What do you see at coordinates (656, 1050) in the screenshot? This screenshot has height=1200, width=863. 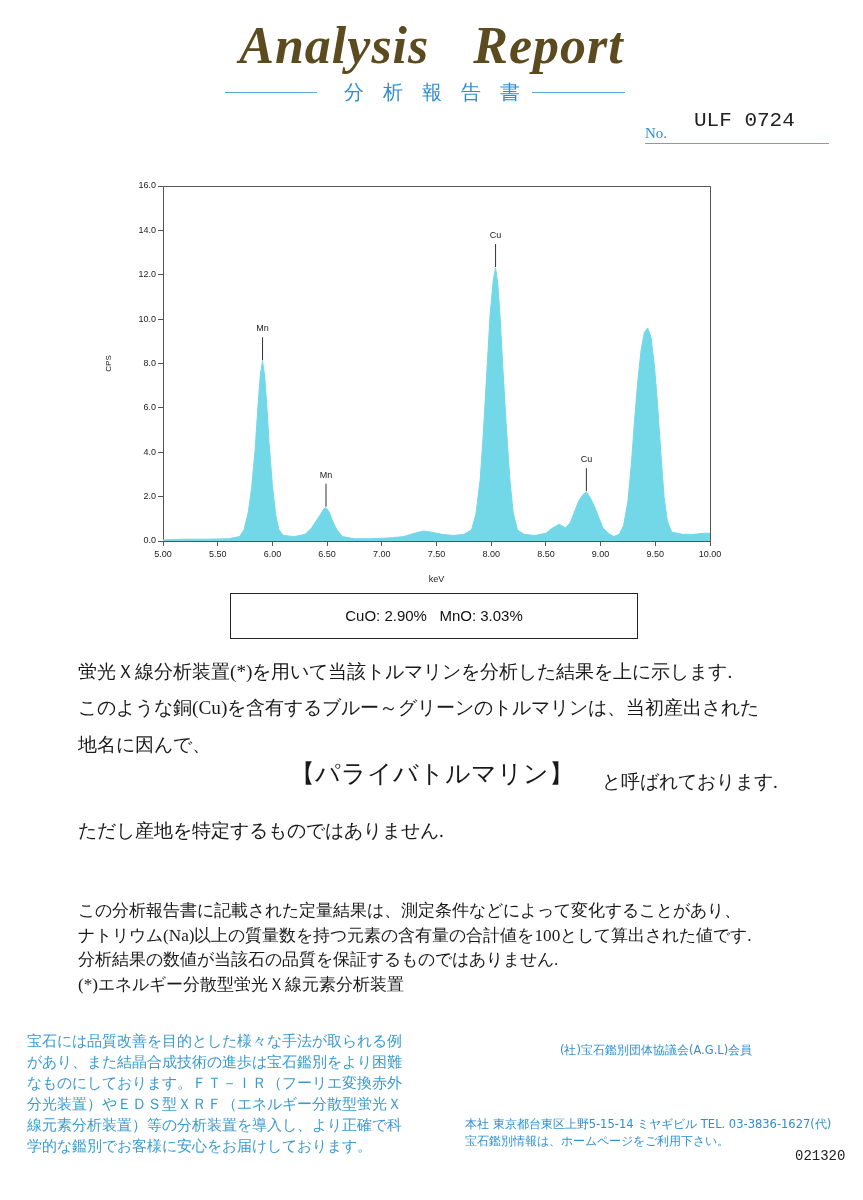 I see `text: (社)宝石鑑別団体協議会(A.G.L)会員` at bounding box center [656, 1050].